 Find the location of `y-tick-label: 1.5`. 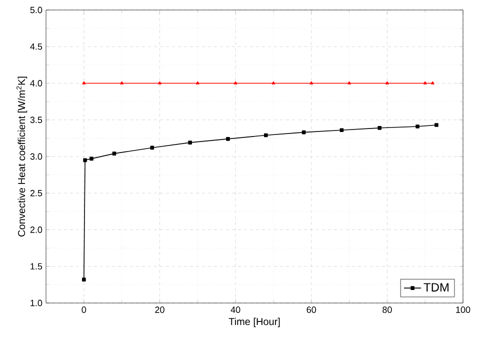

y-tick-label: 1.5 is located at coordinates (36, 266).